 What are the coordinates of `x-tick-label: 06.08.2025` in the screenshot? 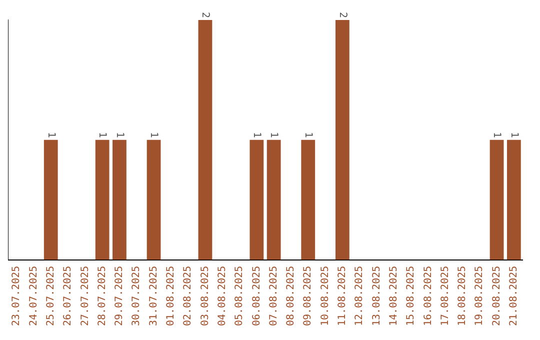 It's located at (256, 296).